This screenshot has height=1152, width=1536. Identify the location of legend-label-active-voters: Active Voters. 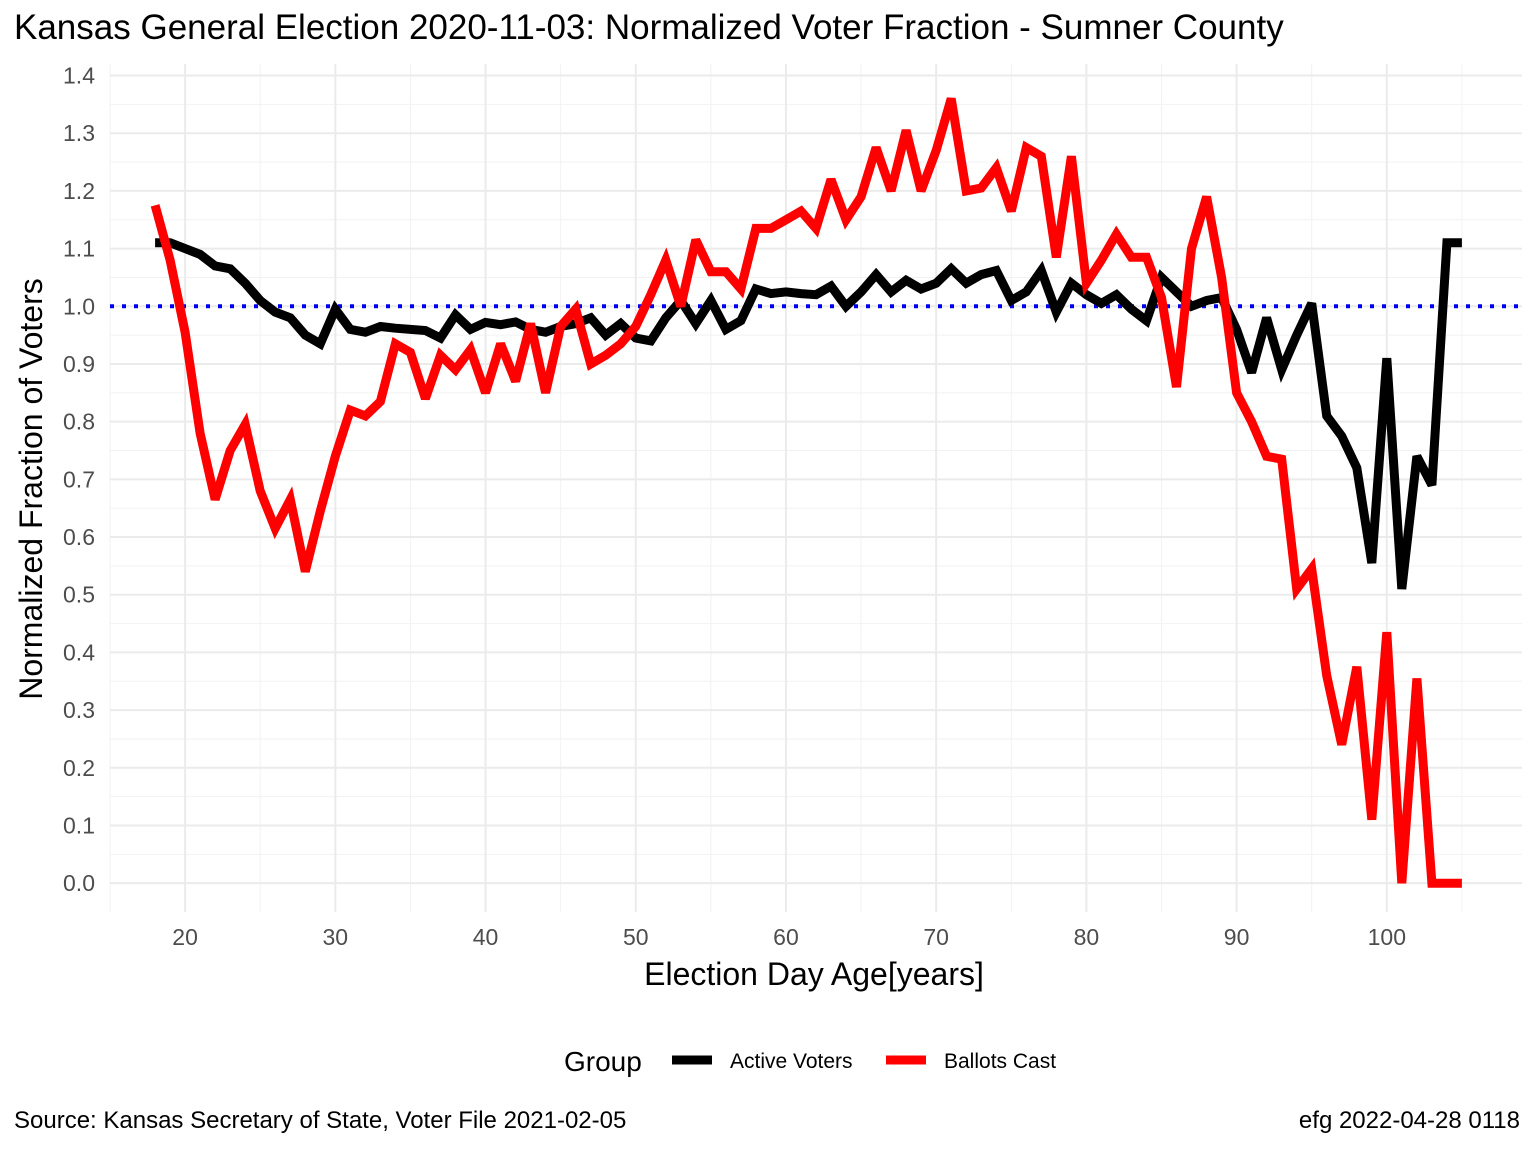
(791, 1061).